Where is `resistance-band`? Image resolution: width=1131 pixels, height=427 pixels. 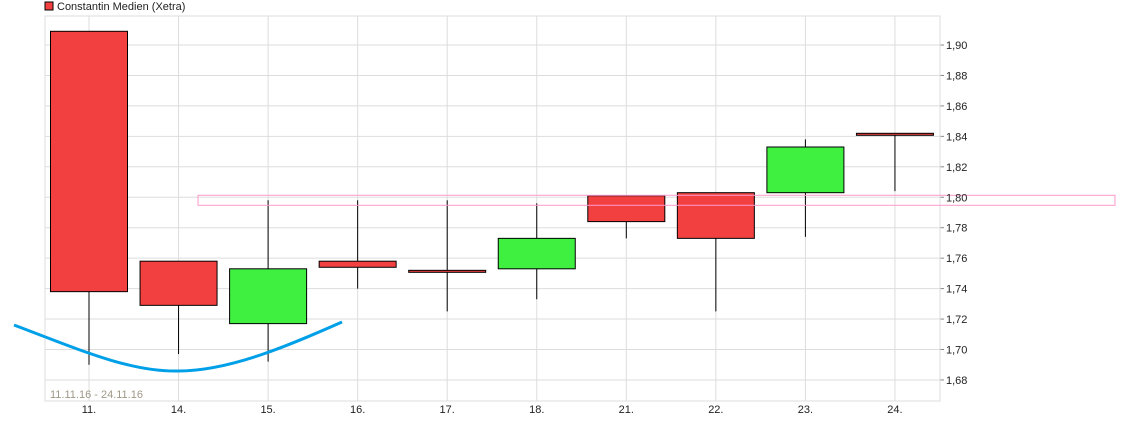
resistance-band is located at coordinates (656, 200).